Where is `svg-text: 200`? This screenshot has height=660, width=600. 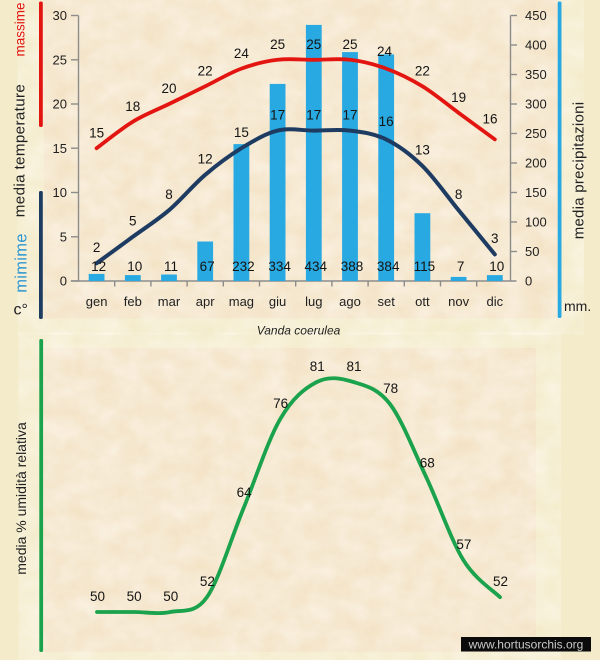 svg-text: 200 is located at coordinates (536, 163).